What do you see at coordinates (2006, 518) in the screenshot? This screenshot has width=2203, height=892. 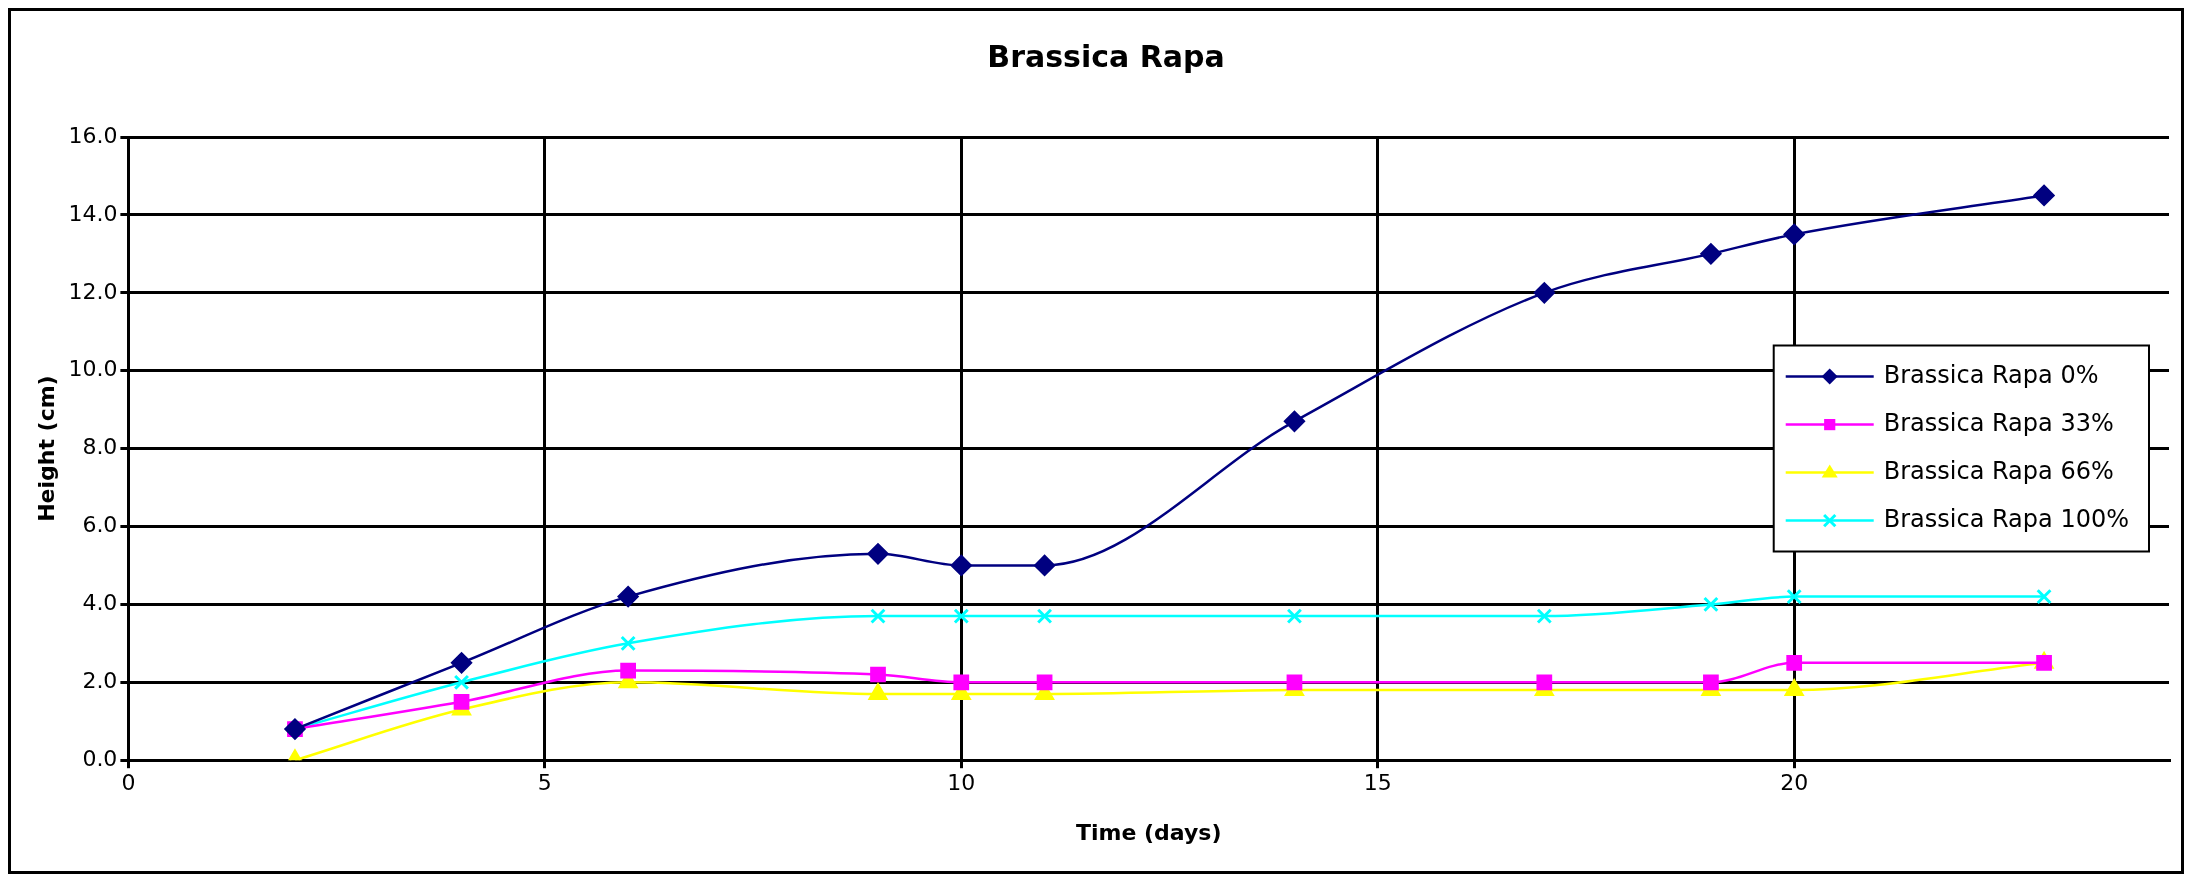 I see `legend-label: Brassica Rapa 100%` at bounding box center [2006, 518].